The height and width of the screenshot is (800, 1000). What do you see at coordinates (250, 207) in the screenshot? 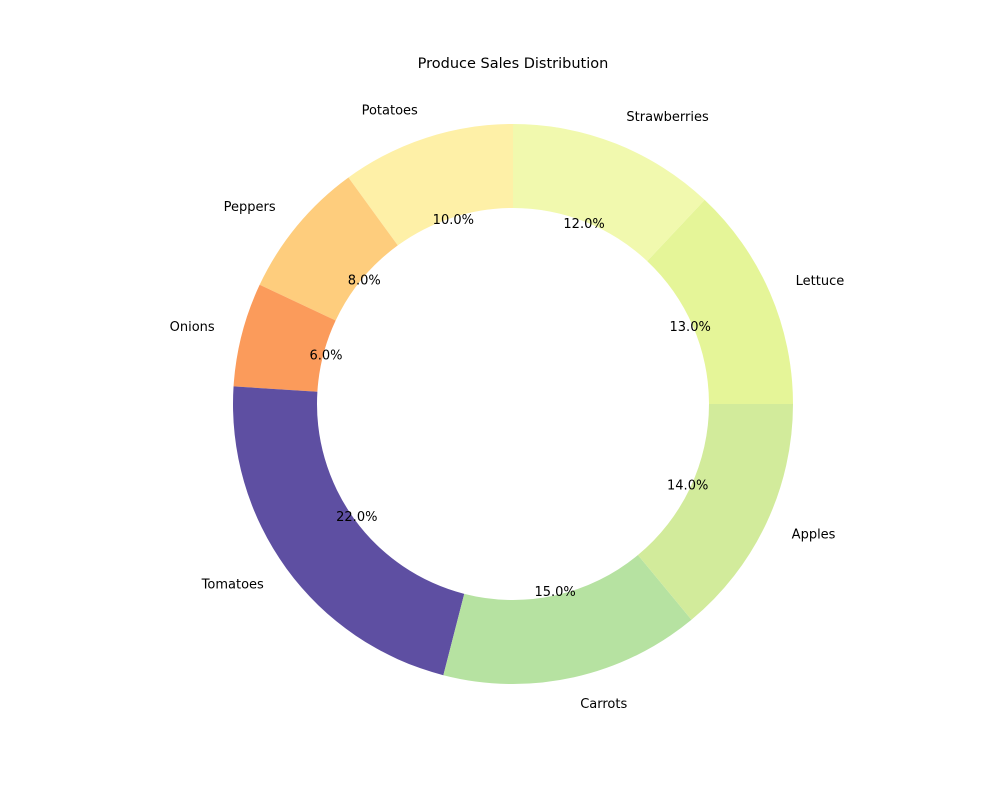
I see `label-peppers: Peppers` at bounding box center [250, 207].